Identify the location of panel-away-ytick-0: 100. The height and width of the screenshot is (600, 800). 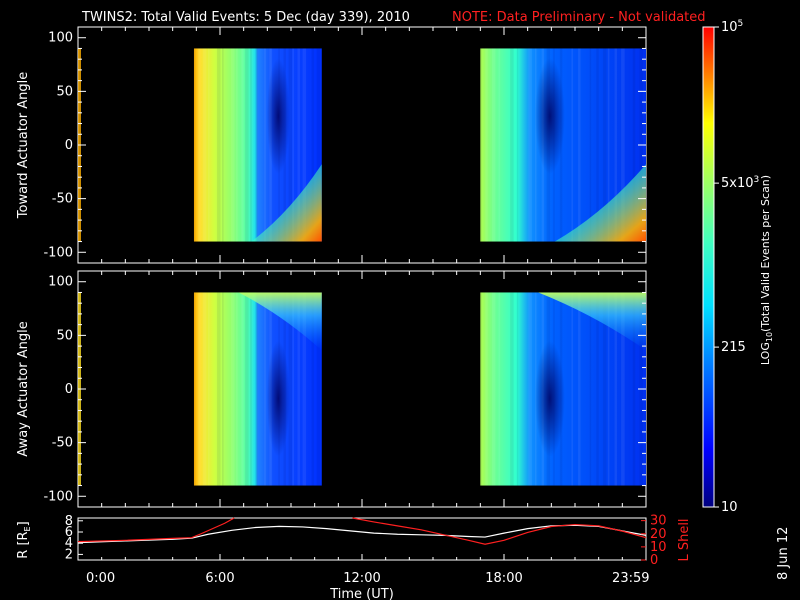
(60, 282).